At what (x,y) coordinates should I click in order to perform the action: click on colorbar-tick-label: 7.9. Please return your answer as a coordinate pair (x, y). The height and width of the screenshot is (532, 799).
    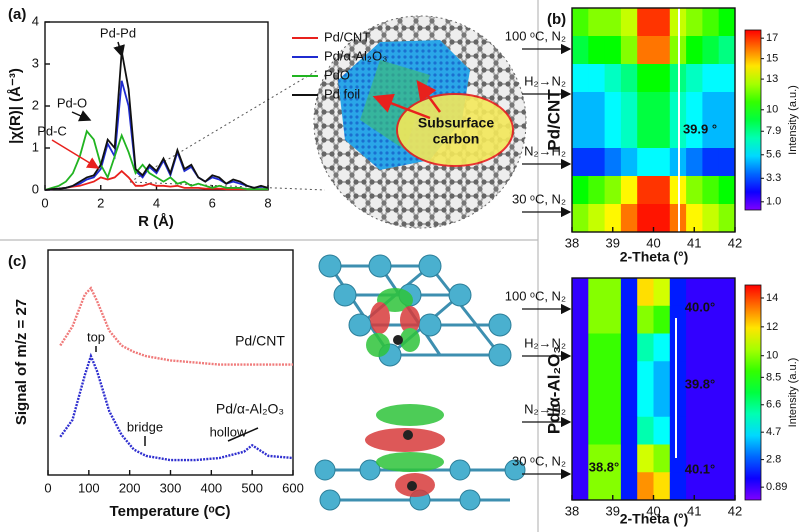
    Looking at the image, I should click on (773, 131).